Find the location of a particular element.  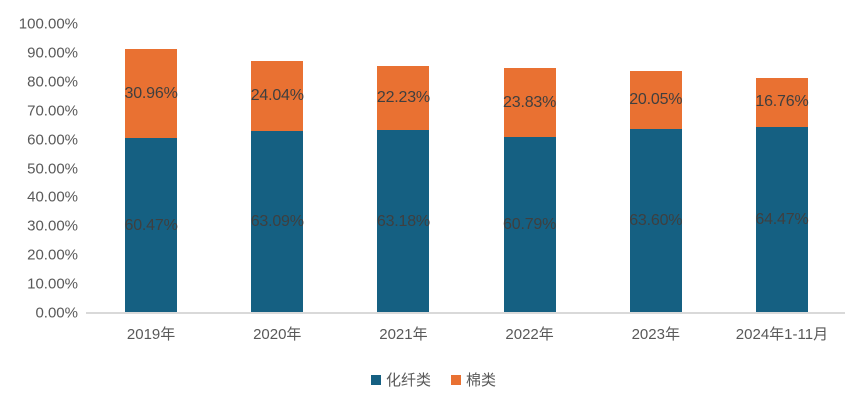

y-axis-tick-label: 90.00% is located at coordinates (52, 53).